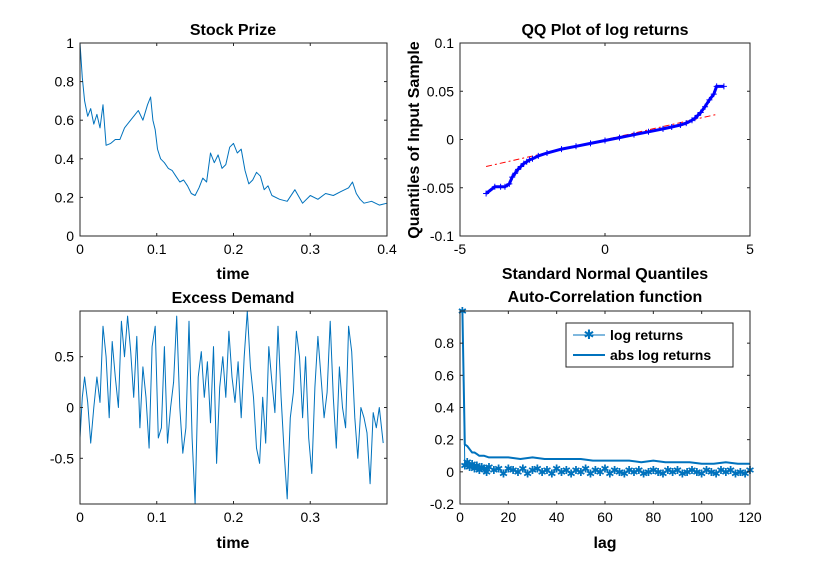 This screenshot has height=566, width=828. I want to click on price-title: Stock Prize, so click(233, 30).